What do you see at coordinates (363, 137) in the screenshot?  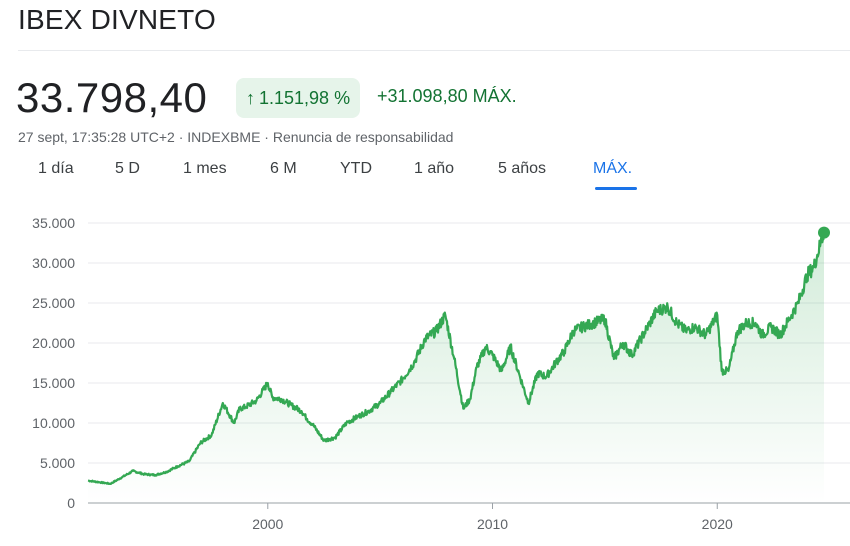 I see `disclaimer-link: Renuncia de responsabilidad` at bounding box center [363, 137].